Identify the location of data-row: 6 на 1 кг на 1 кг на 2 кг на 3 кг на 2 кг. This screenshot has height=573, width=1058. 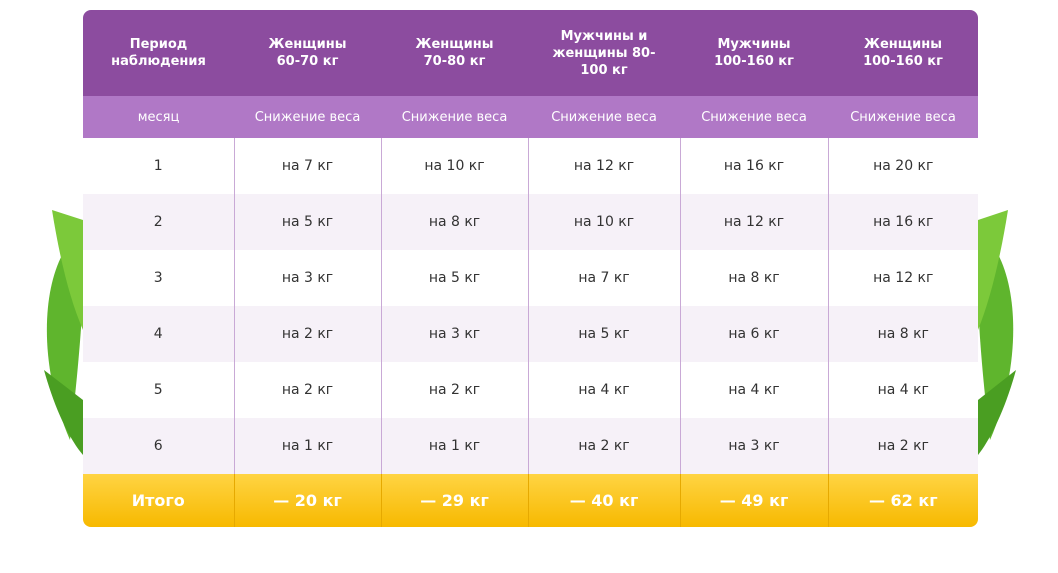
(530, 446).